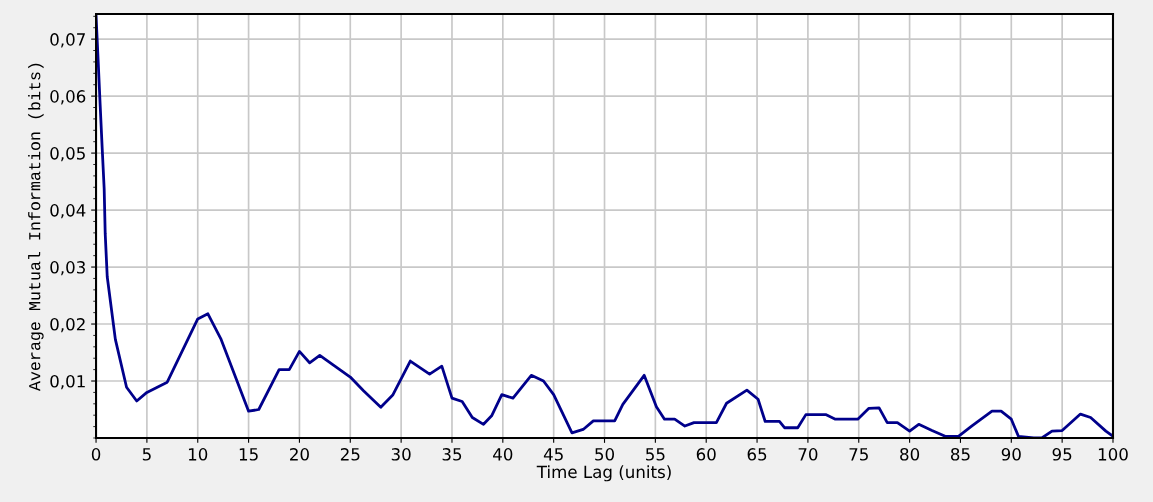 The width and height of the screenshot is (1153, 502). Describe the element at coordinates (503, 454) in the screenshot. I see `x-tick-label: 40` at that location.